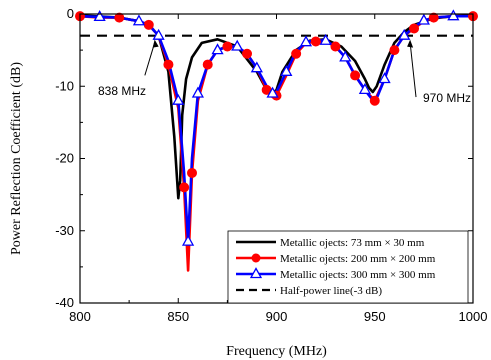 This screenshot has width=491, height=360. What do you see at coordinates (256, 273) in the screenshot?
I see `legend-swatch-triangle` at bounding box center [256, 273].